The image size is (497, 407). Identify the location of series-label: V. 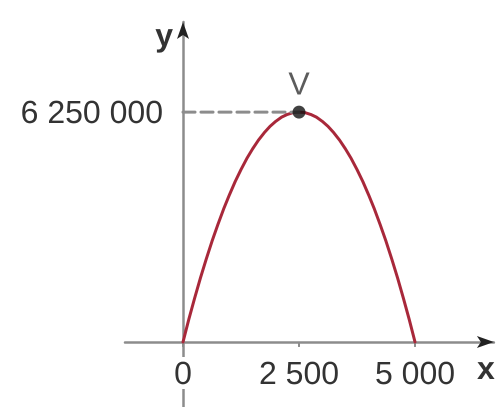
(299, 84).